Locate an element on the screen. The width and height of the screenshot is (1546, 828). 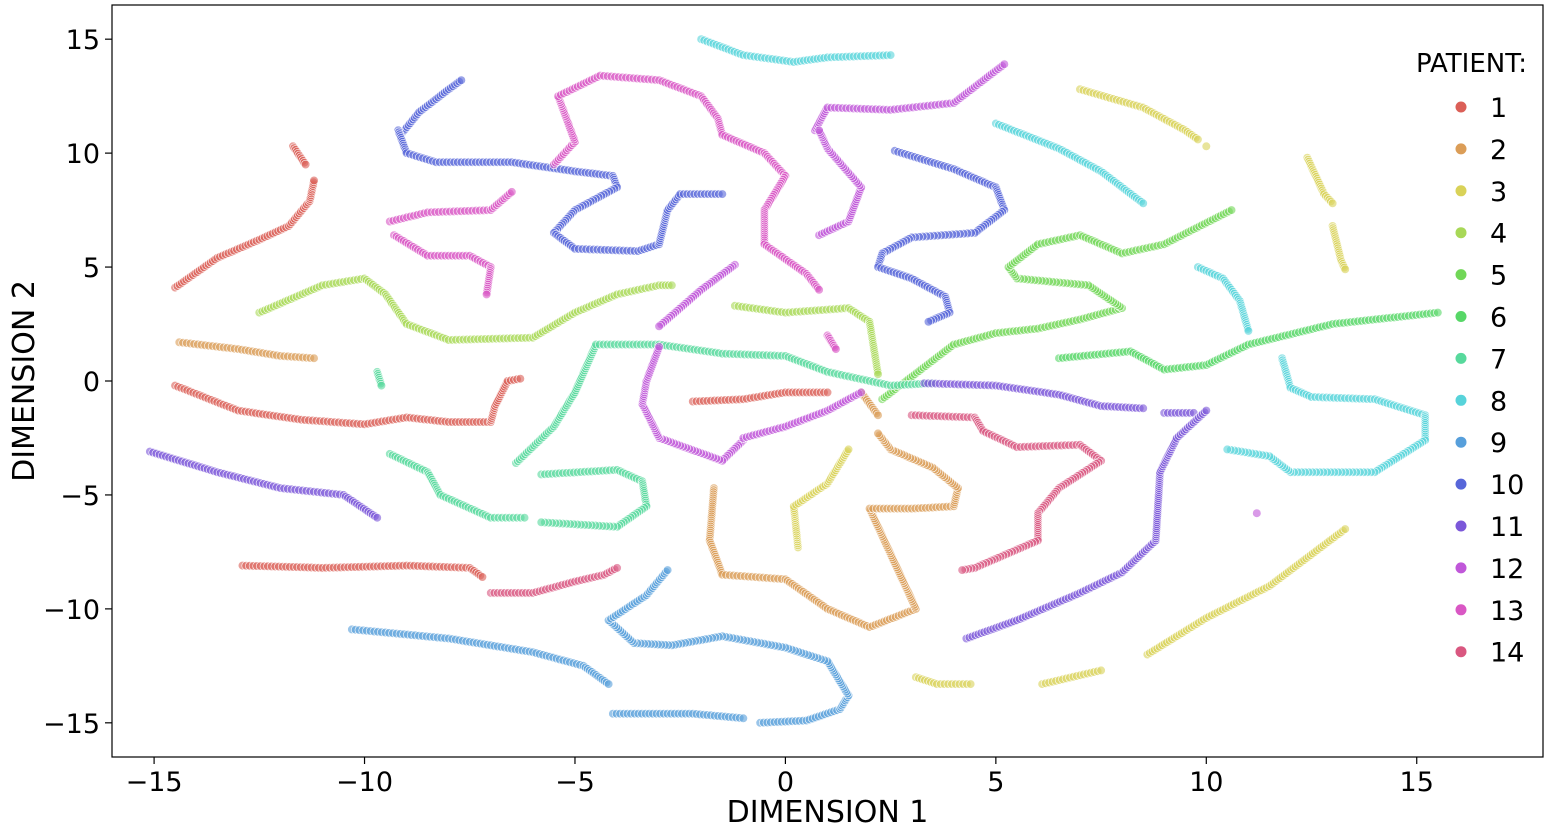
legend-item: 4 is located at coordinates (1481, 234).